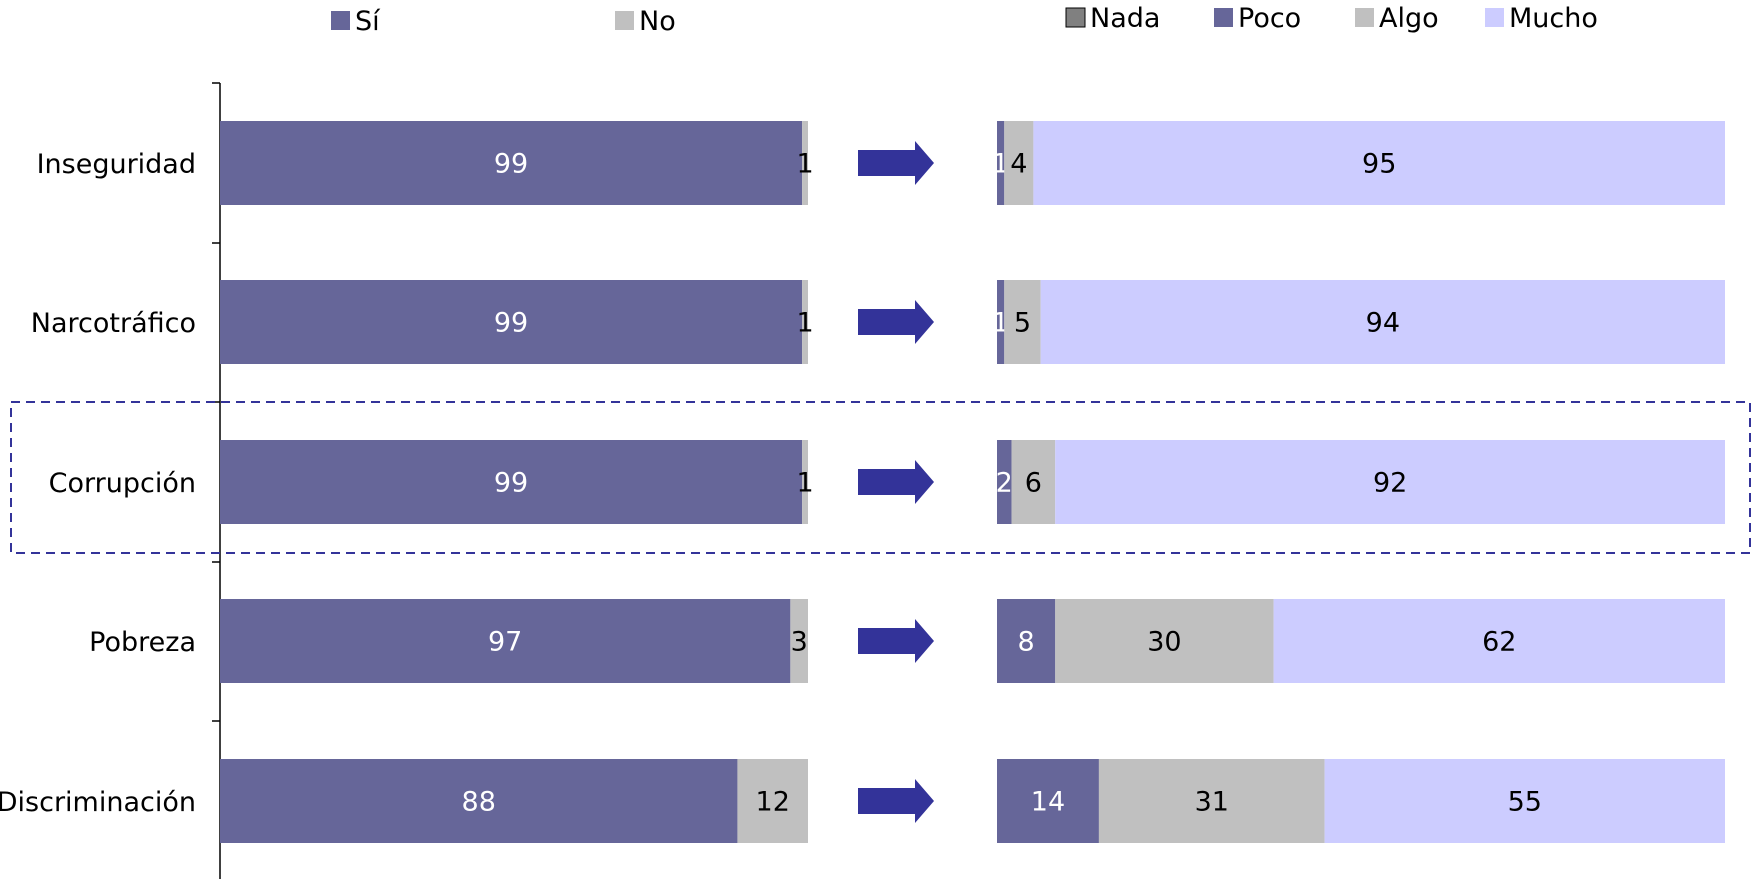 The width and height of the screenshot is (1754, 879). I want to click on left-data-label: 88, so click(479, 802).